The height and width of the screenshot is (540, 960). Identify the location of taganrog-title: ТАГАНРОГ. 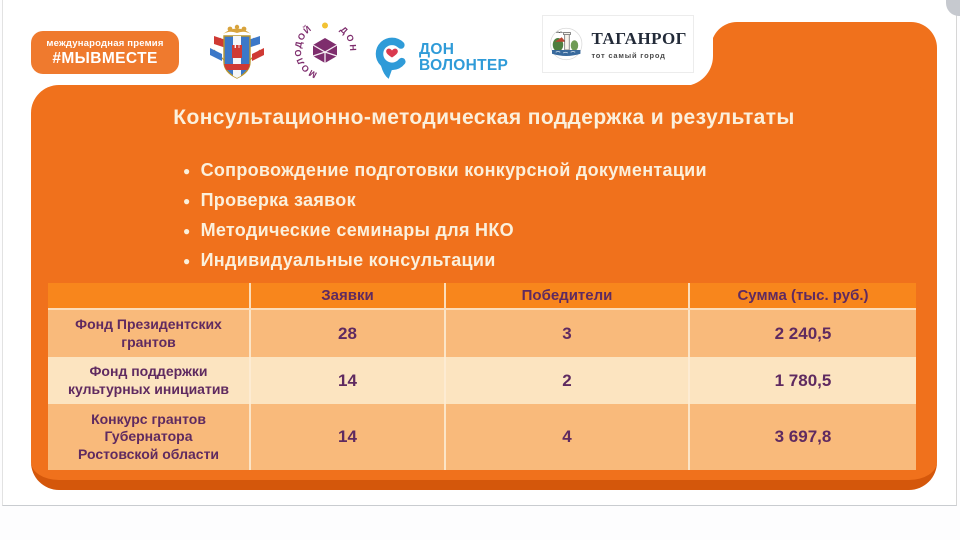
(639, 38).